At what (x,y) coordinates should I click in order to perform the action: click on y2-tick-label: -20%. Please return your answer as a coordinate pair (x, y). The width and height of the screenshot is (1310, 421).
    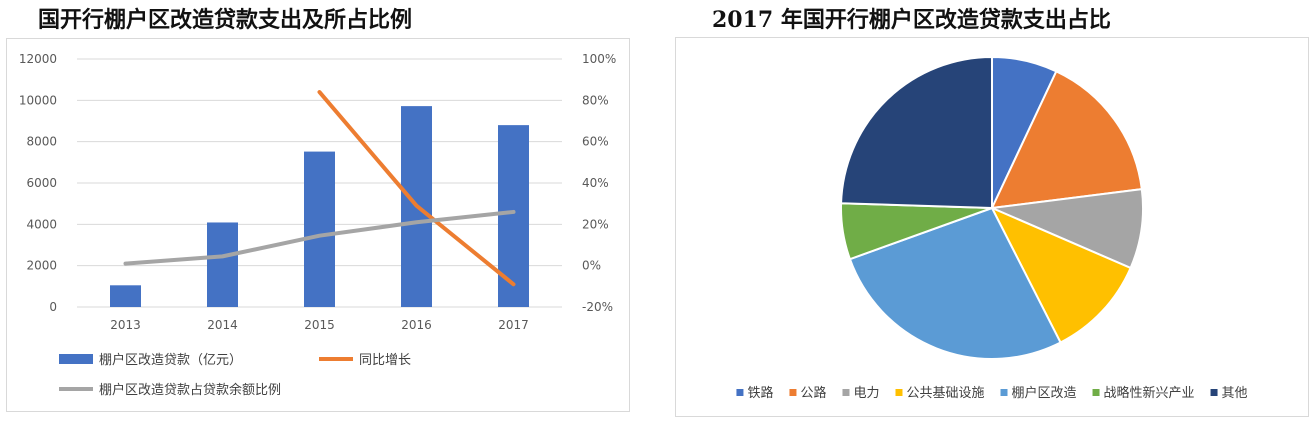
    Looking at the image, I should click on (597, 307).